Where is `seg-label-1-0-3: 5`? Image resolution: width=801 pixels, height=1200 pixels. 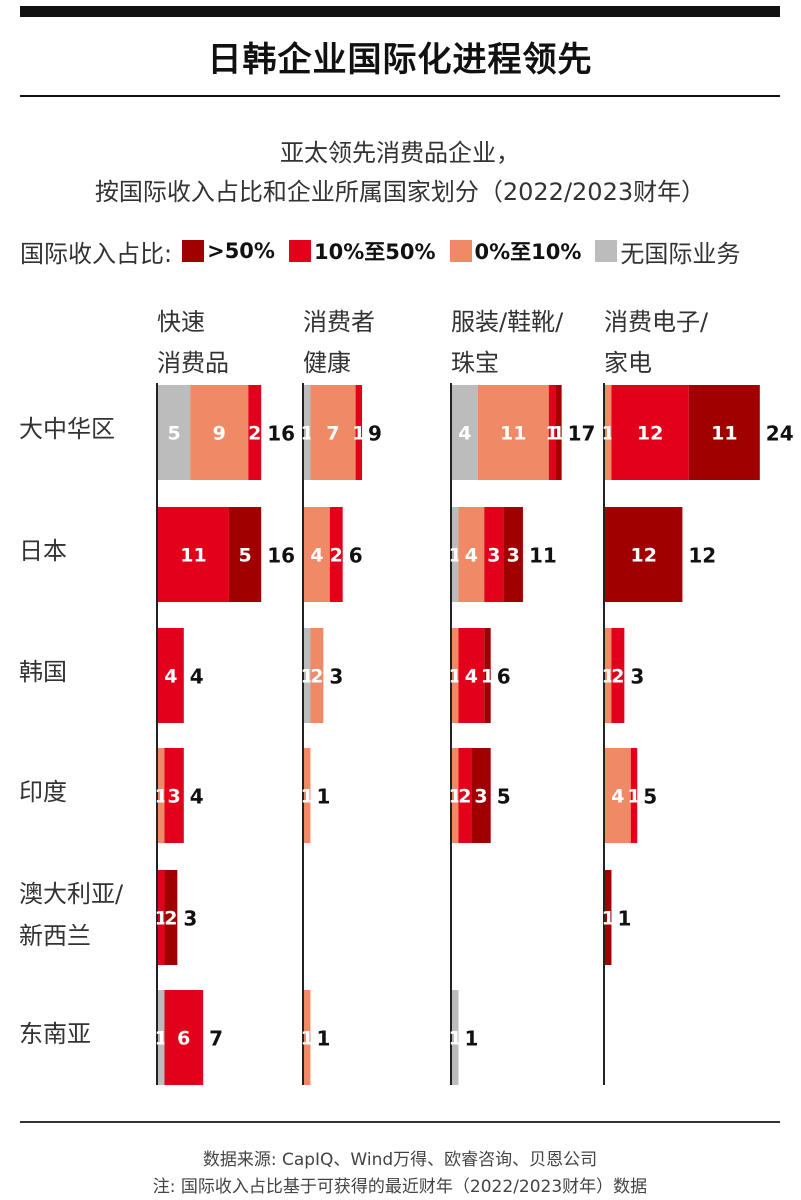
seg-label-1-0-3: 5 is located at coordinates (244, 556).